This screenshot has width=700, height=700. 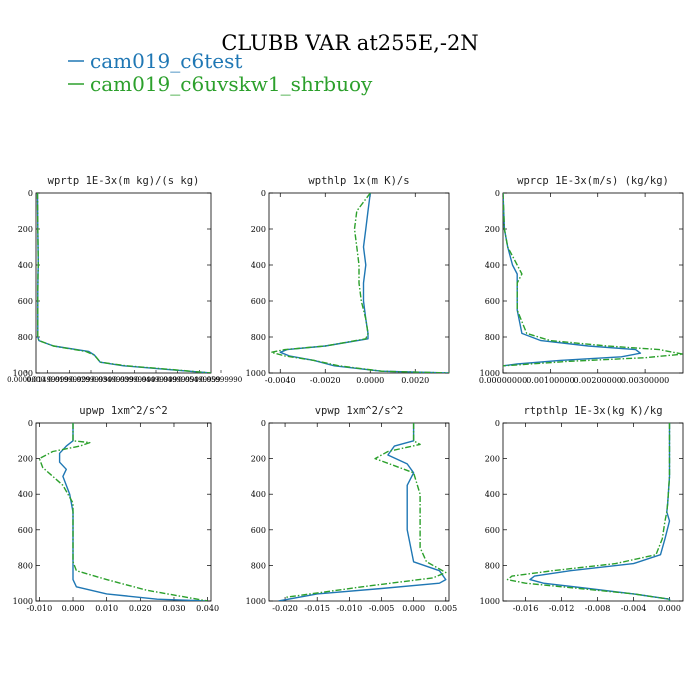 What do you see at coordinates (634, 608) in the screenshot?
I see `x-tick-label: -0.004` at bounding box center [634, 608].